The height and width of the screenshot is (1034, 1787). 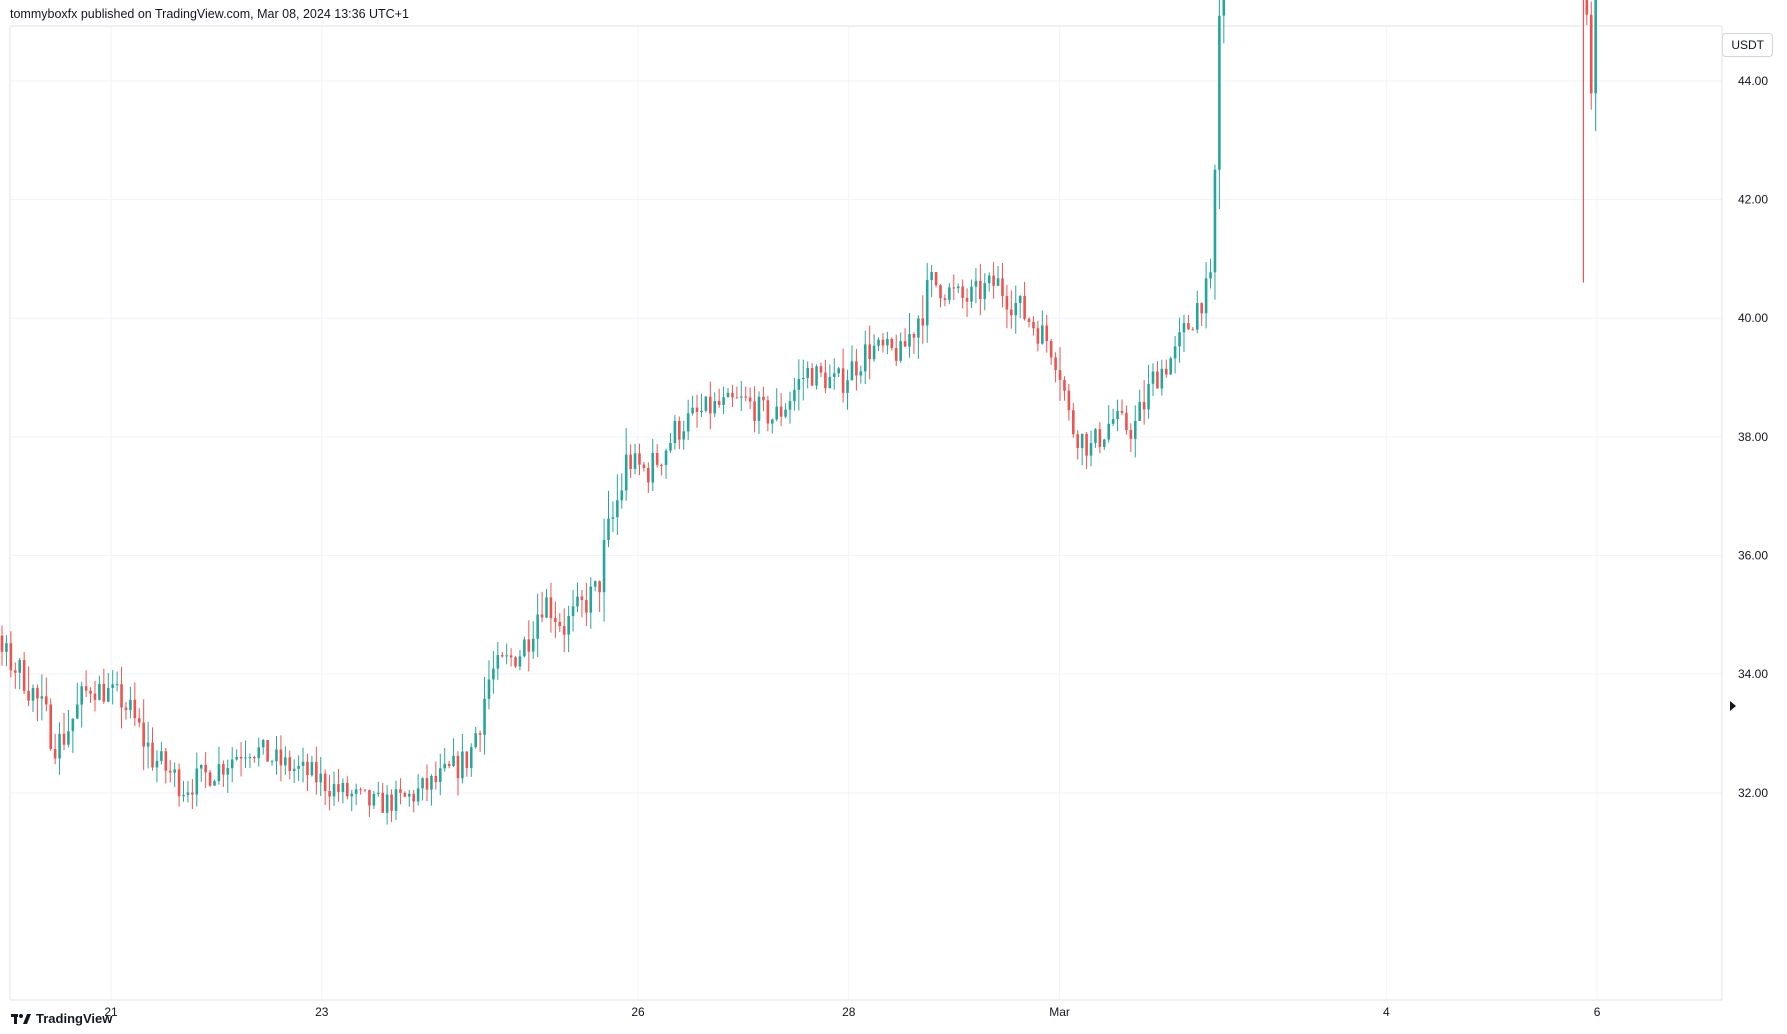 I want to click on currency-label: USDT, so click(x=1747, y=45).